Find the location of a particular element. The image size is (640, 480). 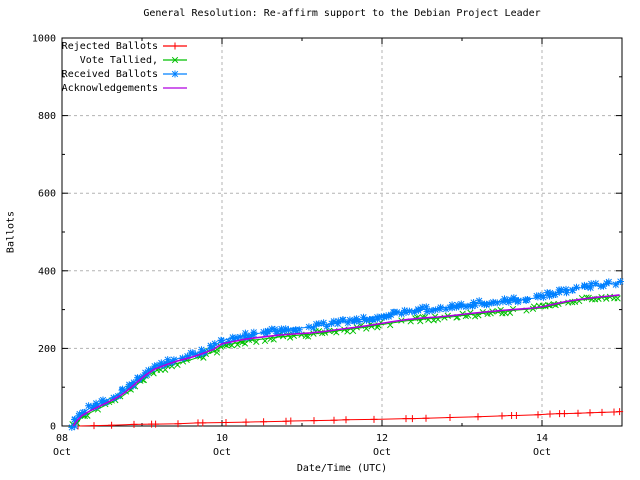

svg-text: 1000 is located at coordinates (44, 39).